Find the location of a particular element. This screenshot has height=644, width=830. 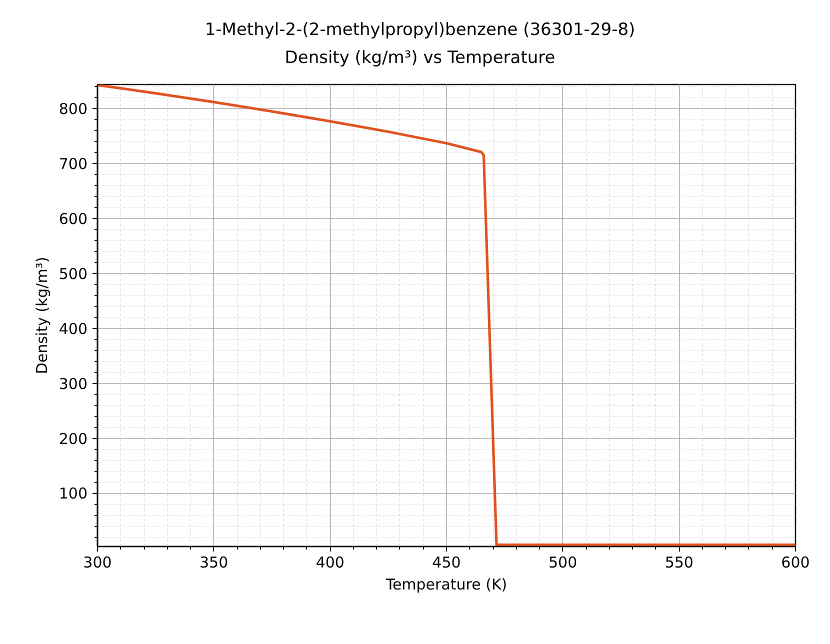

y-tick-label: 500 is located at coordinates (73, 273).